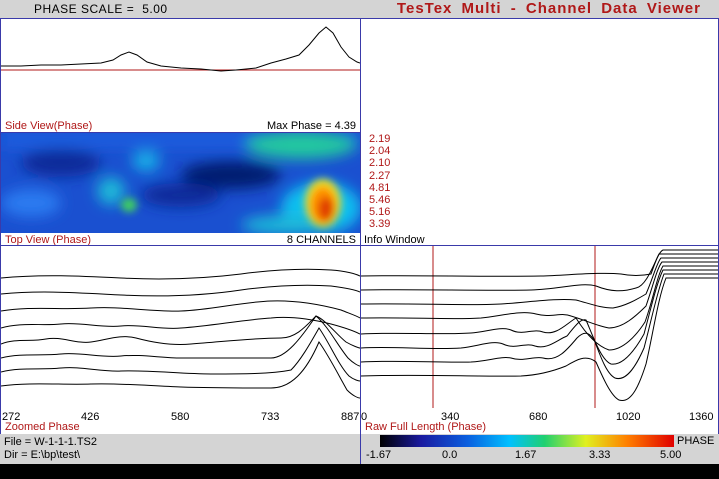 This screenshot has width=719, height=479. What do you see at coordinates (379, 455) in the screenshot?
I see `color-scale-tick: -1.67` at bounding box center [379, 455].